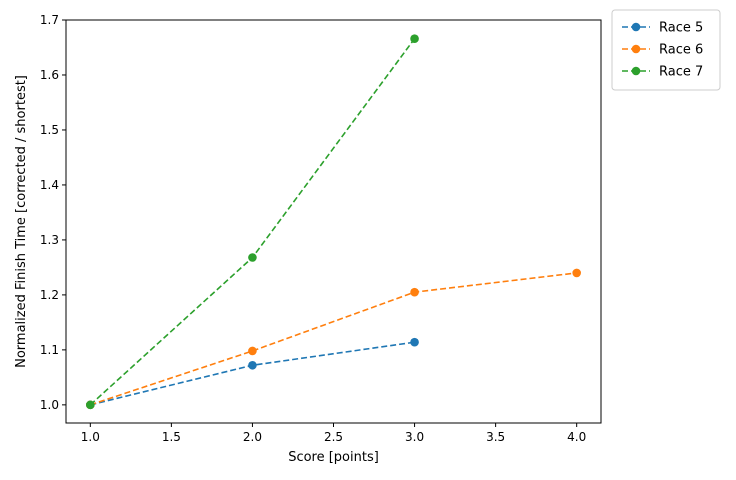 Image resolution: width=736 pixels, height=480 pixels. I want to click on y-axis: 1.0 1.1 1.2 1.3 1.4 1.5 1.6 1.7, so click(53, 212).